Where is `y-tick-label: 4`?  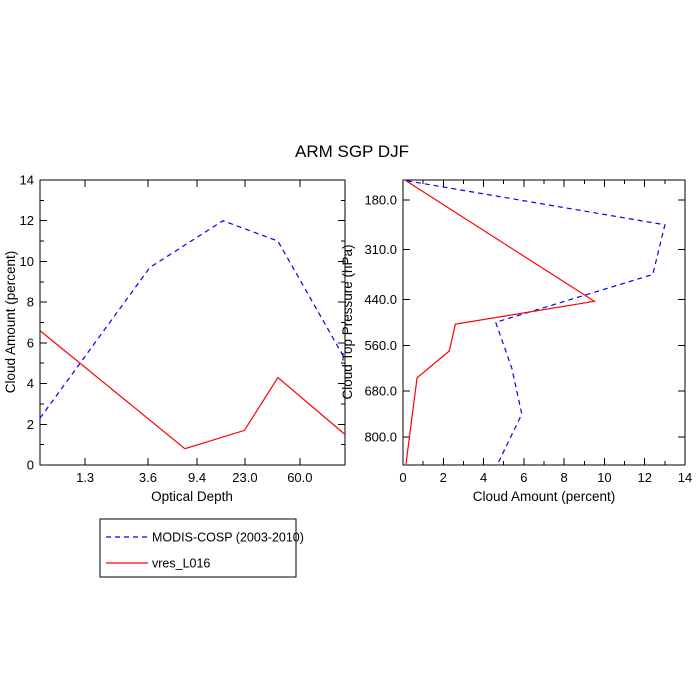 y-tick-label: 4 is located at coordinates (30, 383).